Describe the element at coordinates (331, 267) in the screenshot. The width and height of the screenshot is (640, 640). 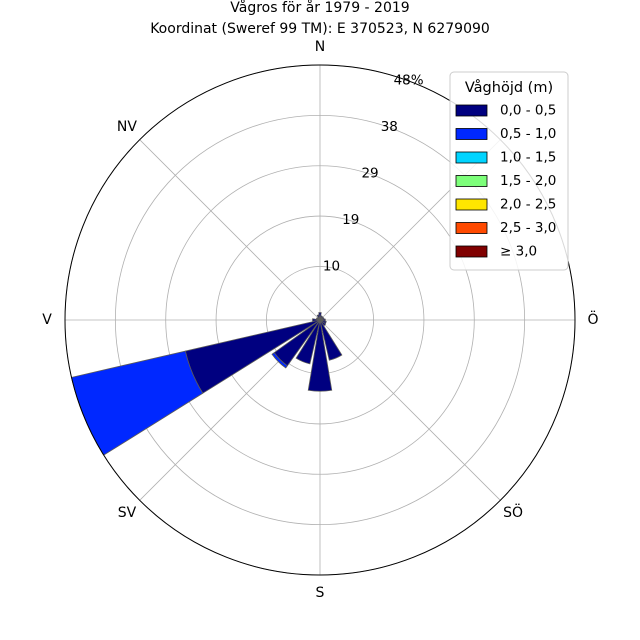
I see `radial-tick-label: 10` at that location.